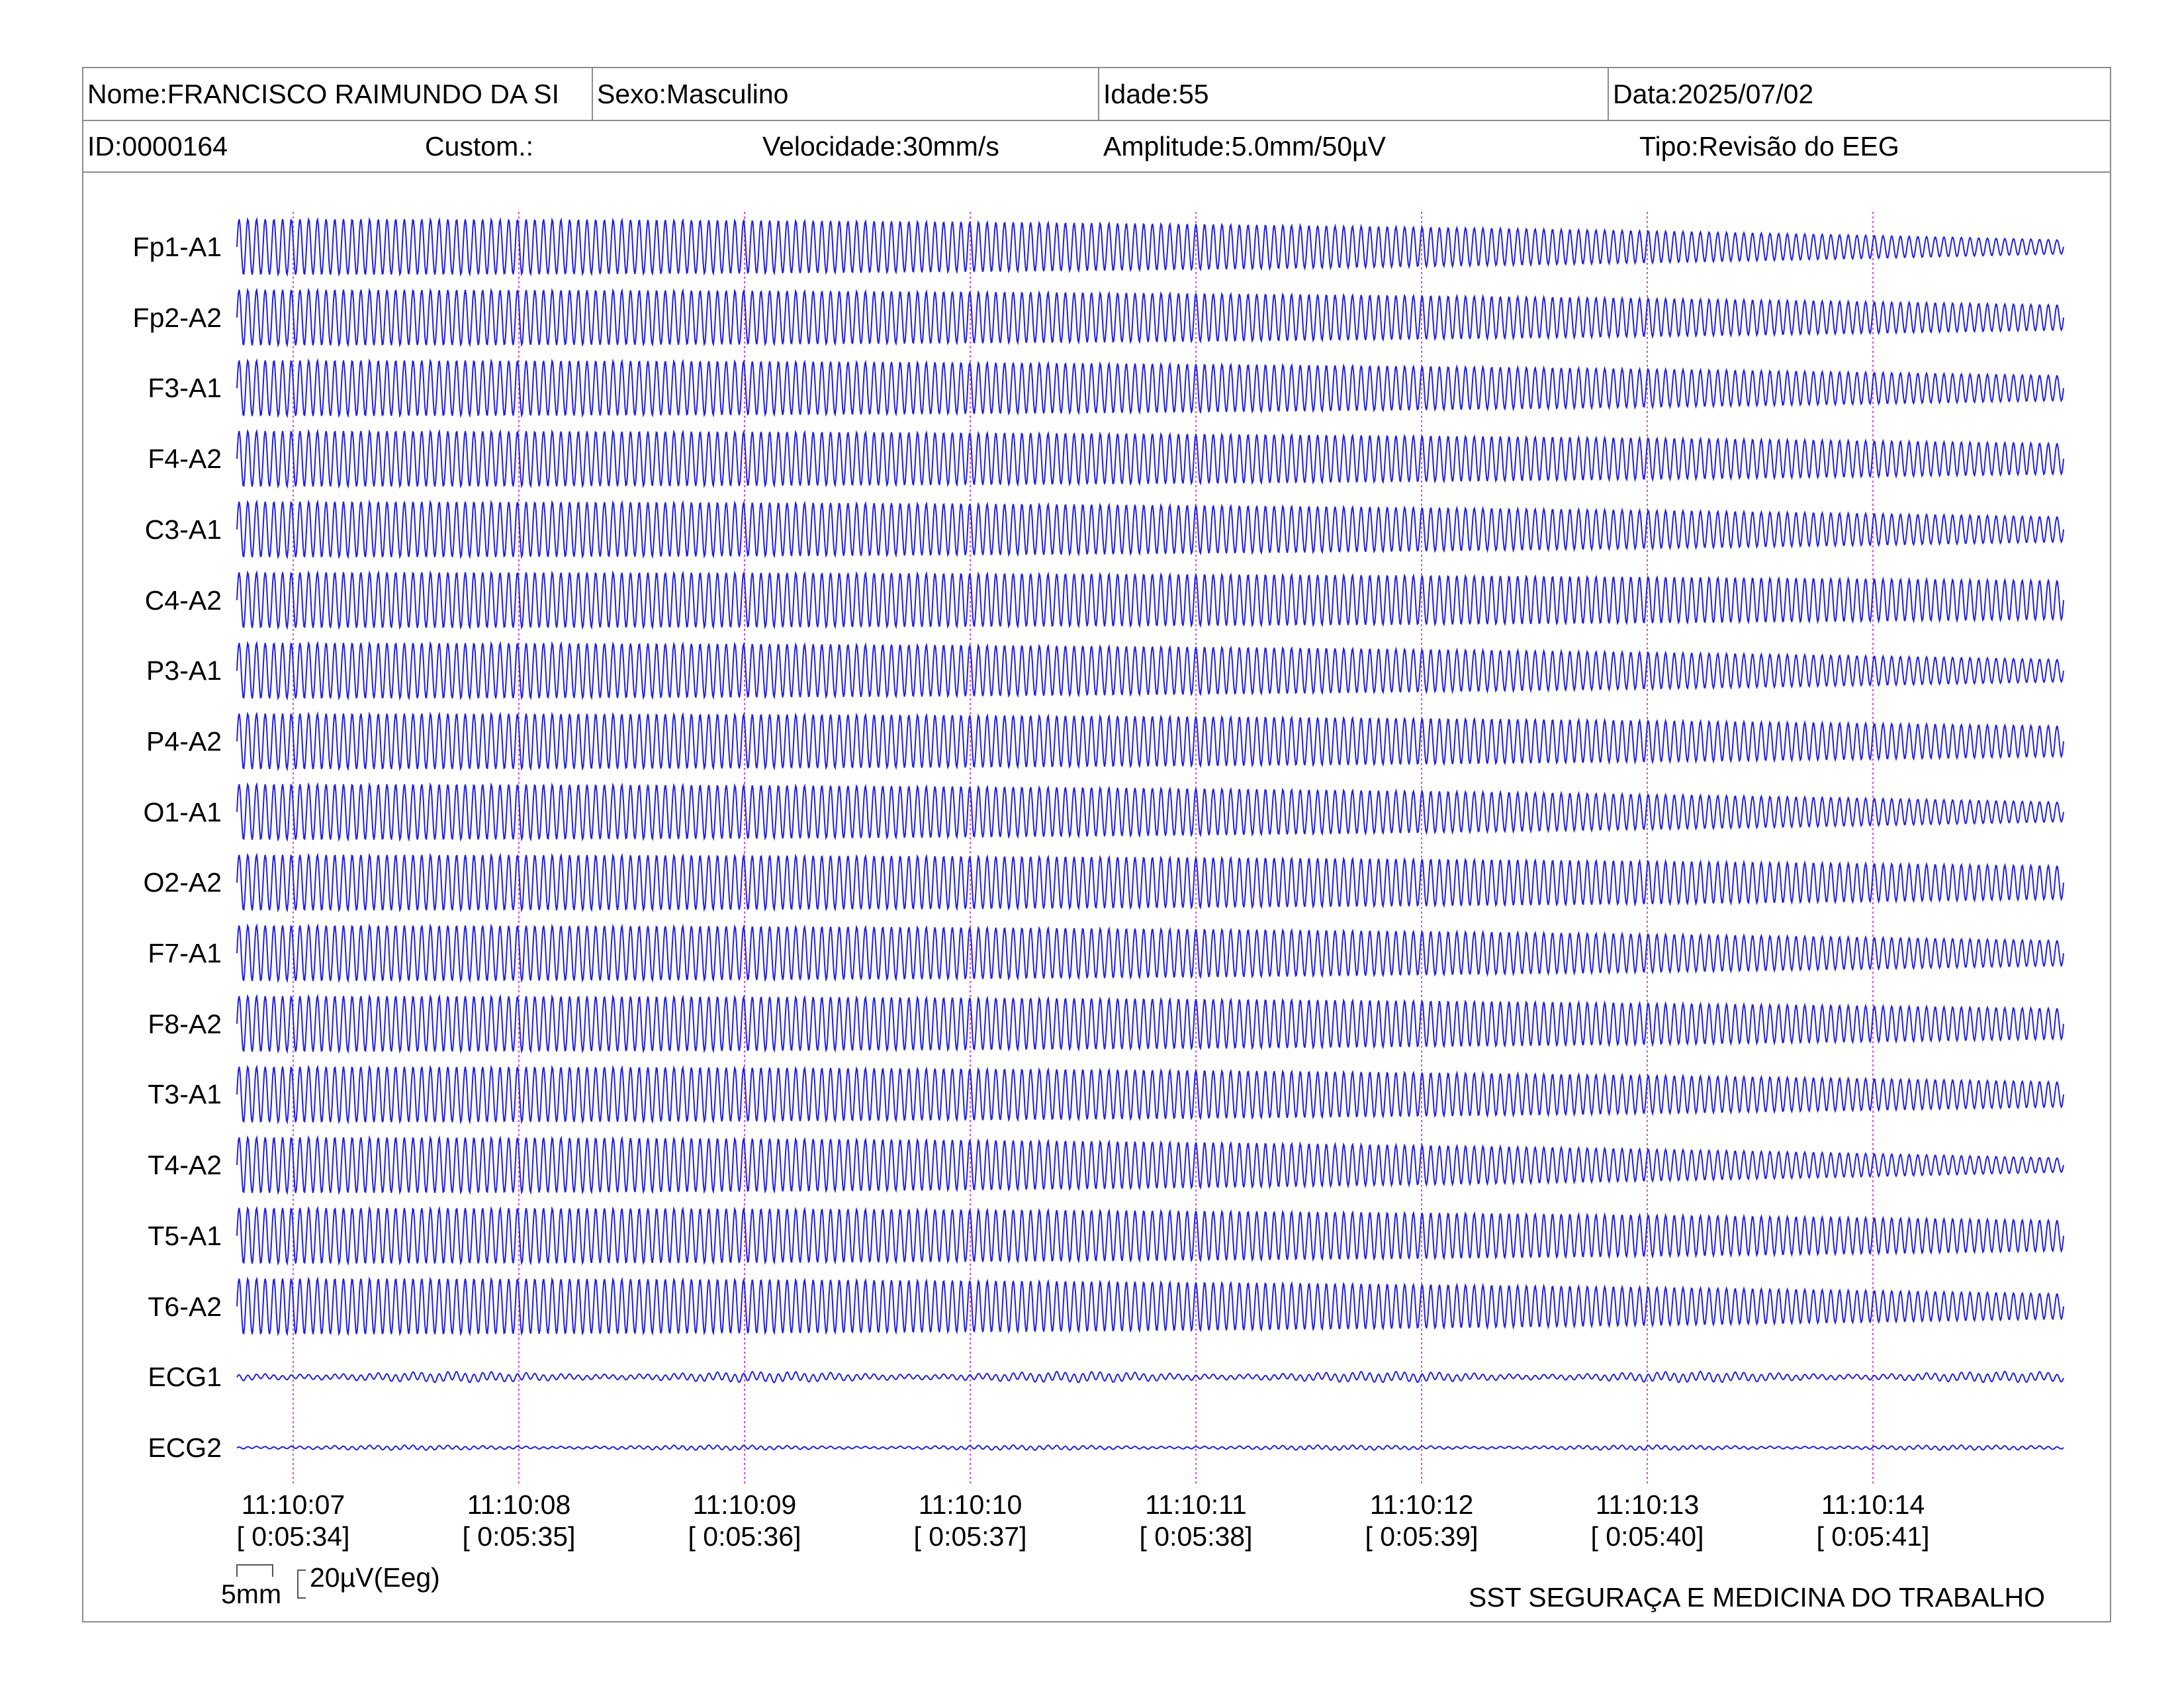  Describe the element at coordinates (1167, 146) in the screenshot. I see `amplitude-label: Amplitude:` at that location.